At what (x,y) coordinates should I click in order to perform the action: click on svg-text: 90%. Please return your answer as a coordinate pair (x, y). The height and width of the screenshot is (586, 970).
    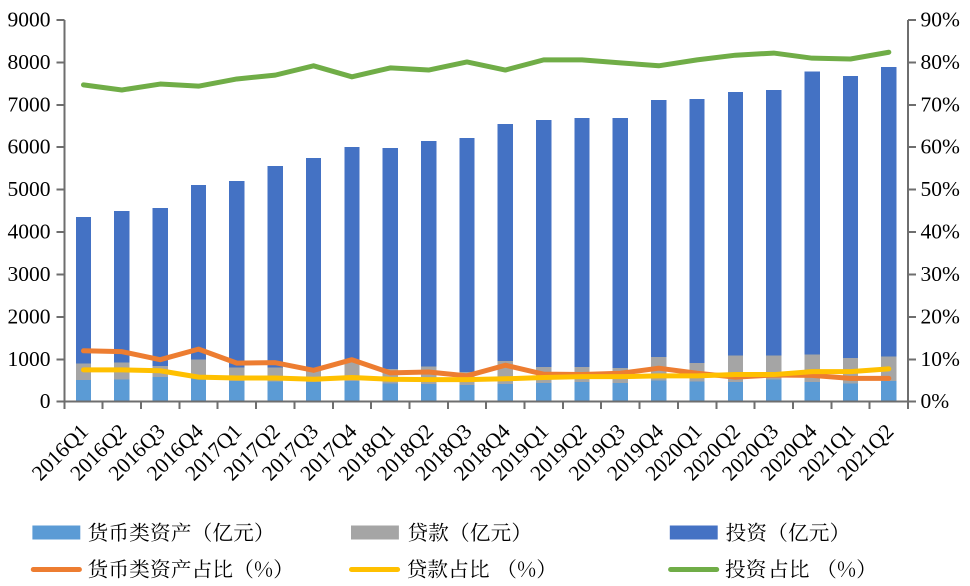
    Looking at the image, I should click on (941, 20).